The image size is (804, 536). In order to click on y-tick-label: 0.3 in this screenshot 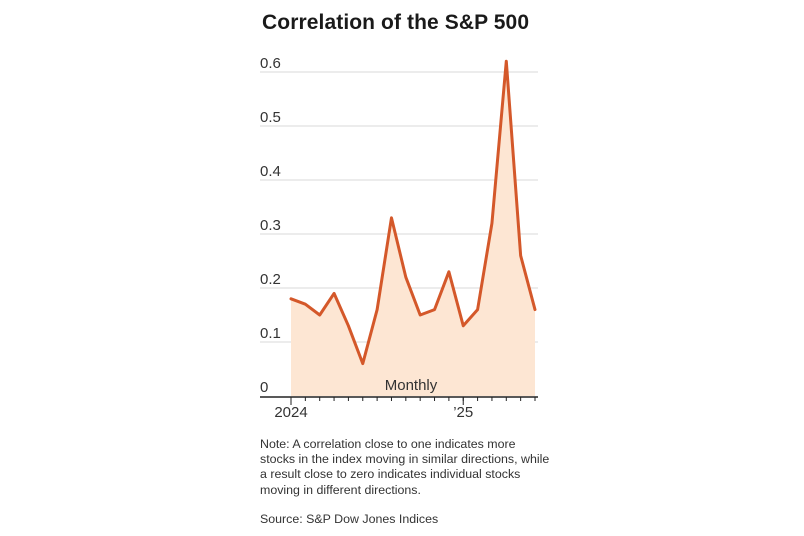, I will do `click(270, 225)`.